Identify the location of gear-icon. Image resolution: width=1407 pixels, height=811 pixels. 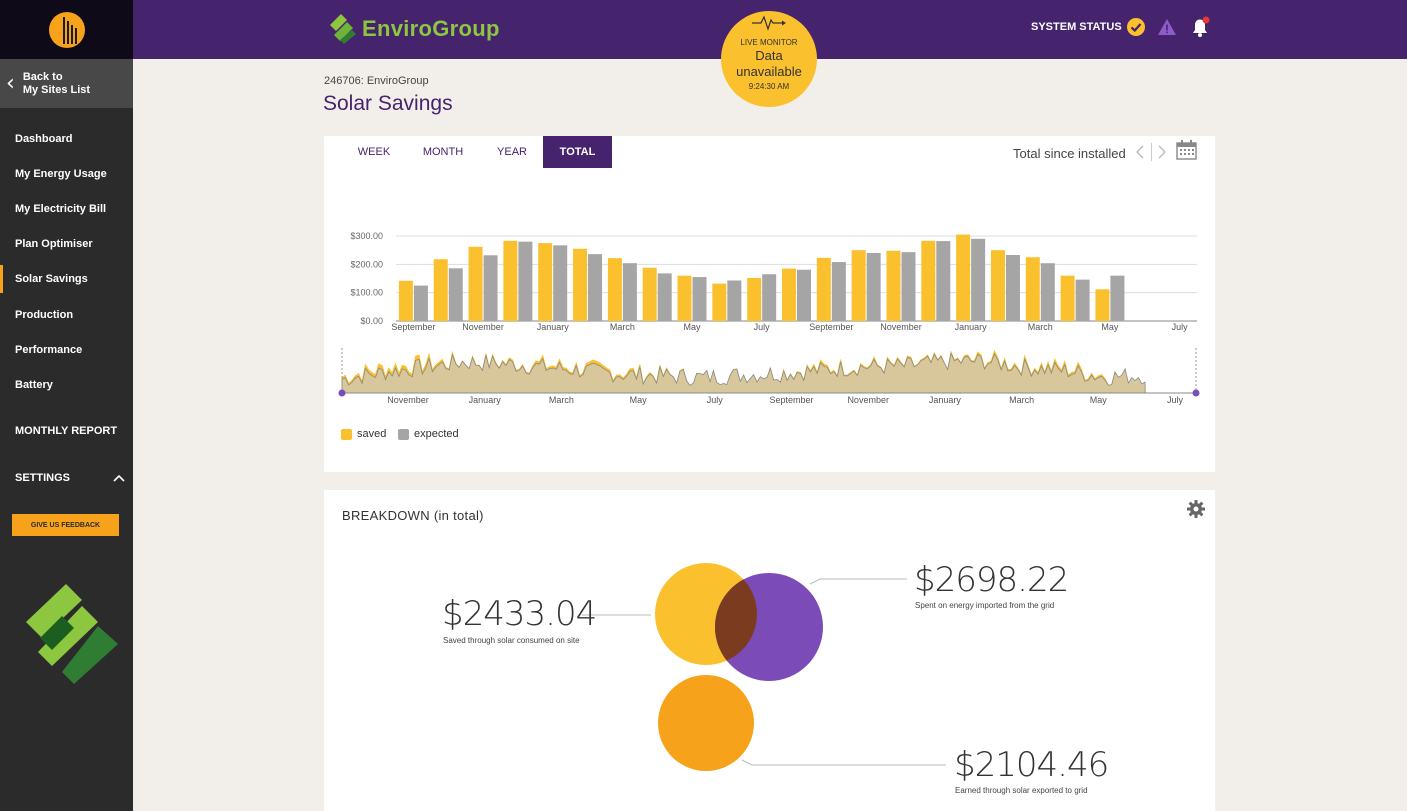
(1196, 509).